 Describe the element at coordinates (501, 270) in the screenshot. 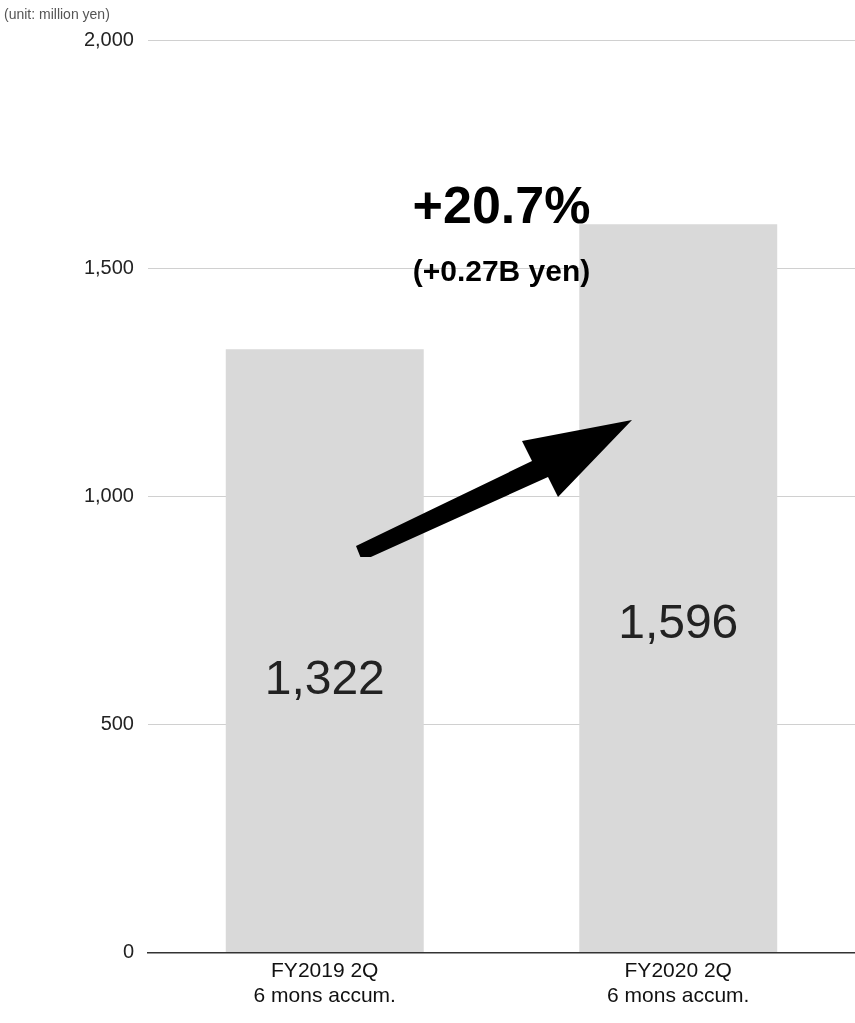

I see `annotation: (+0.27B yen)` at that location.